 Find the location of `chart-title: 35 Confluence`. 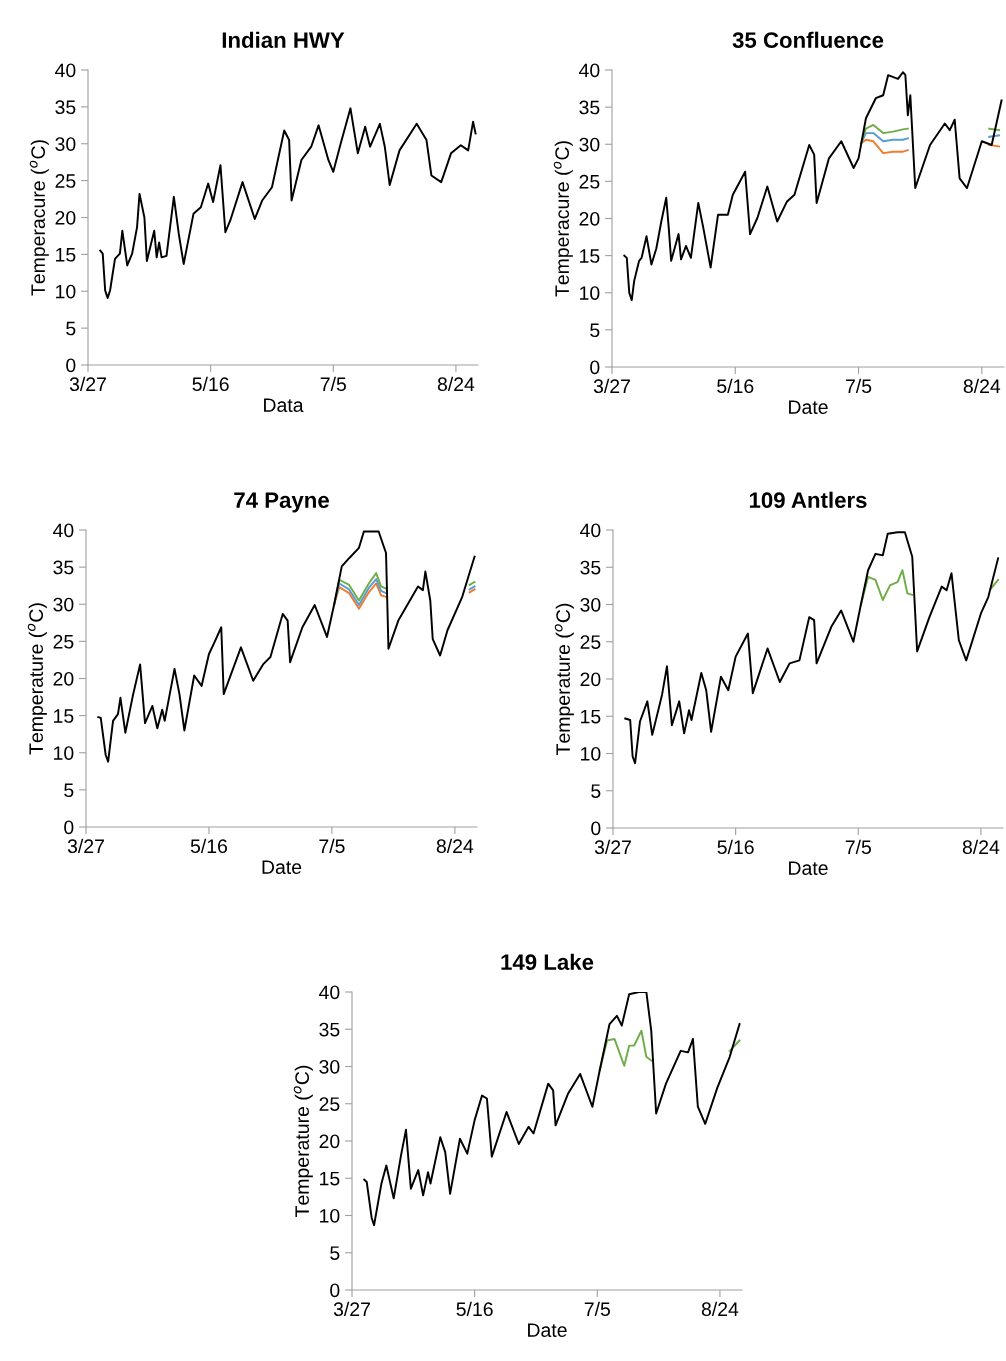

chart-title: 35 Confluence is located at coordinates (808, 40).